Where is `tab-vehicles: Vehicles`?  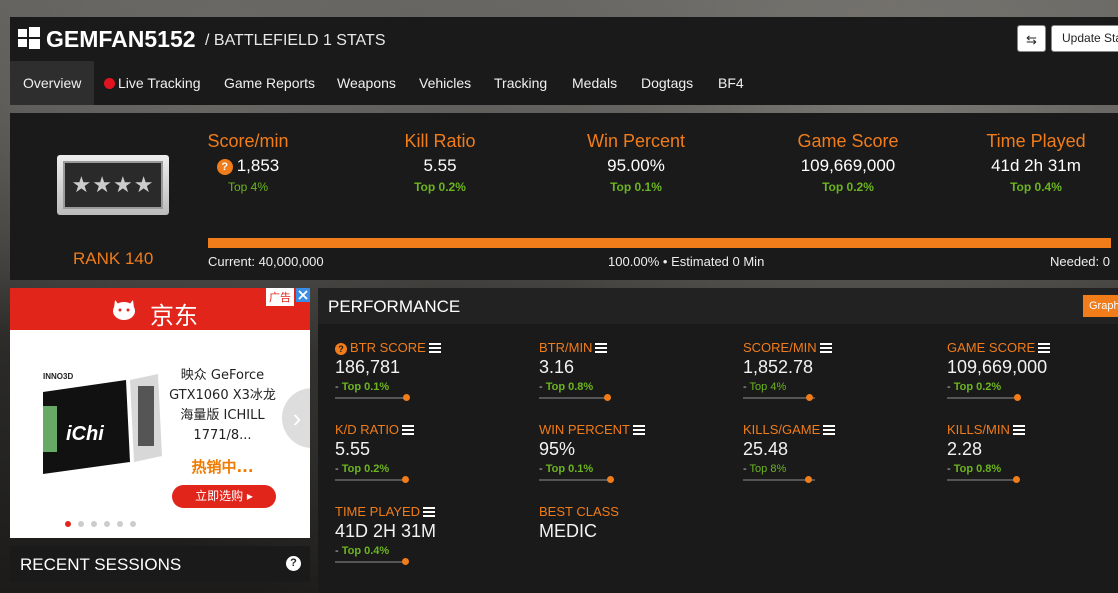 tab-vehicles: Vehicles is located at coordinates (445, 83).